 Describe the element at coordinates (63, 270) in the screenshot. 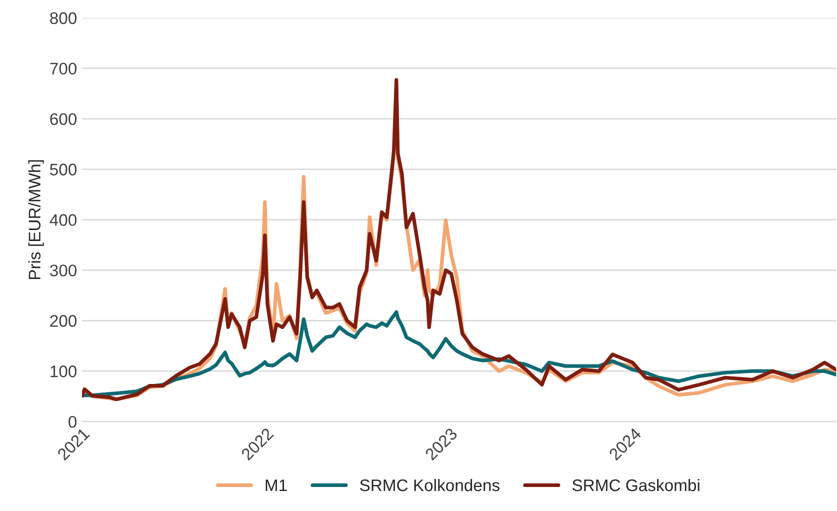

I see `y-tick-label: 300` at that location.